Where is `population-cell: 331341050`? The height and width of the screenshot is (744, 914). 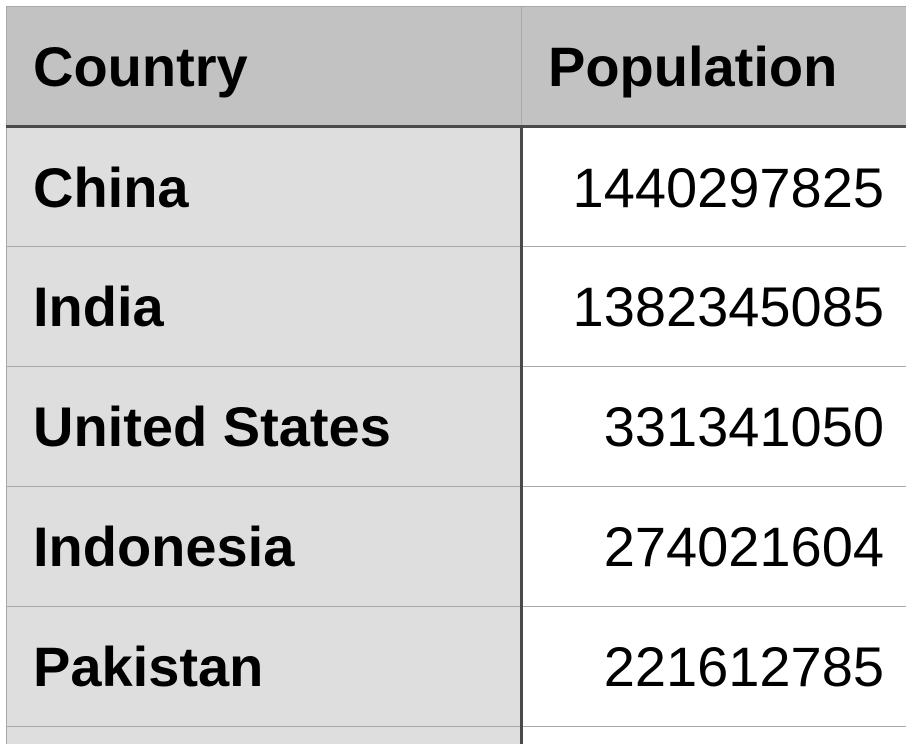
population-cell: 331341050 is located at coordinates (713, 426).